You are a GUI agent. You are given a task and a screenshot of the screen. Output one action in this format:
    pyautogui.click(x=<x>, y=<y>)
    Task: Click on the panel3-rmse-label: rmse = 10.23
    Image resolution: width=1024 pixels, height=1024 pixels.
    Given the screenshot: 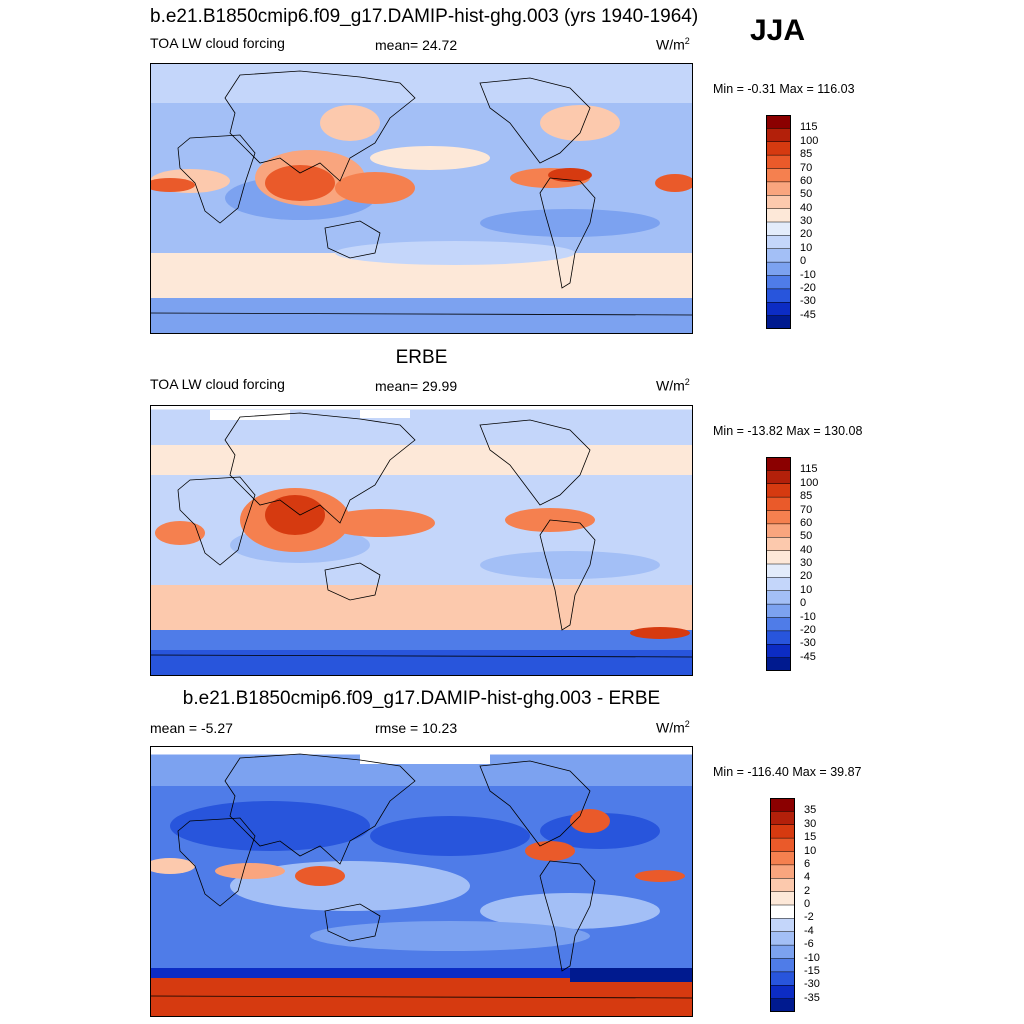 What is the action you would take?
    pyautogui.click(x=416, y=728)
    